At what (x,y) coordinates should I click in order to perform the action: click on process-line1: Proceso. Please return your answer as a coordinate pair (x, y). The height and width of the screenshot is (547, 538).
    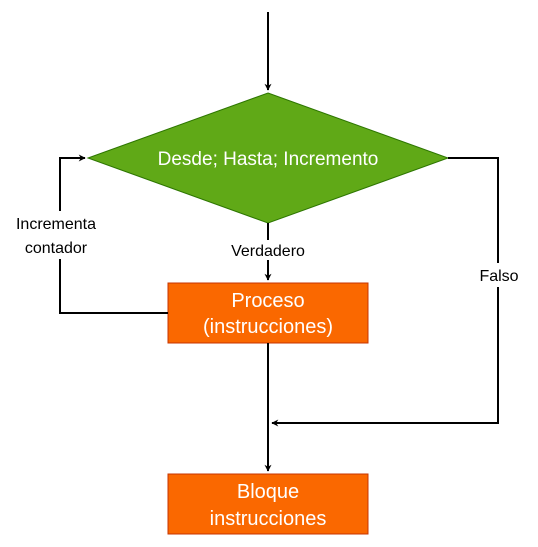
    Looking at the image, I should click on (267, 301).